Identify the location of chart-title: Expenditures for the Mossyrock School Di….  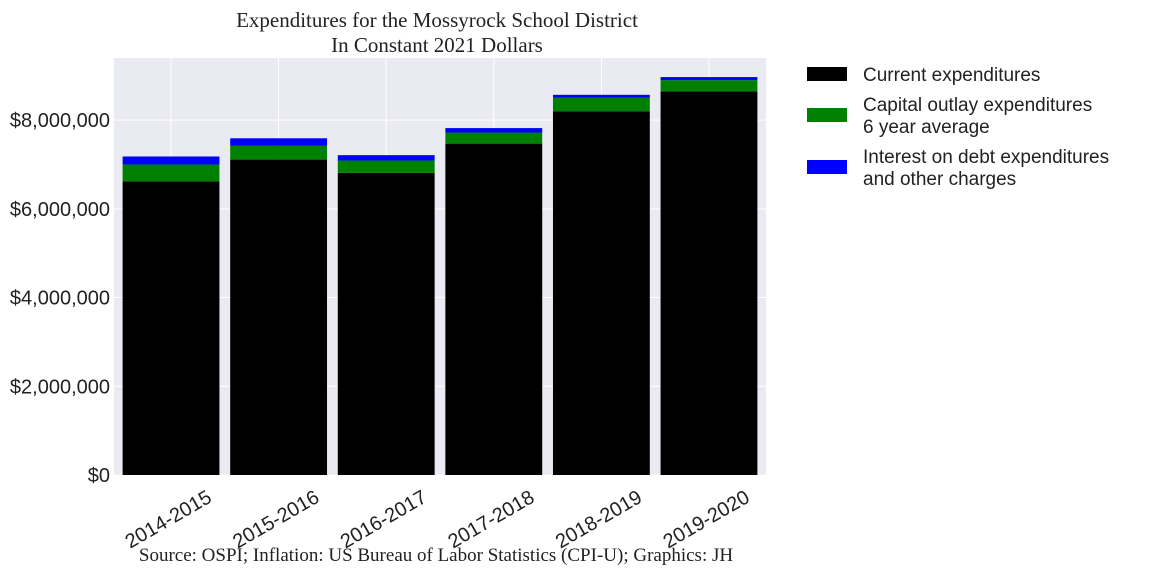
(437, 32).